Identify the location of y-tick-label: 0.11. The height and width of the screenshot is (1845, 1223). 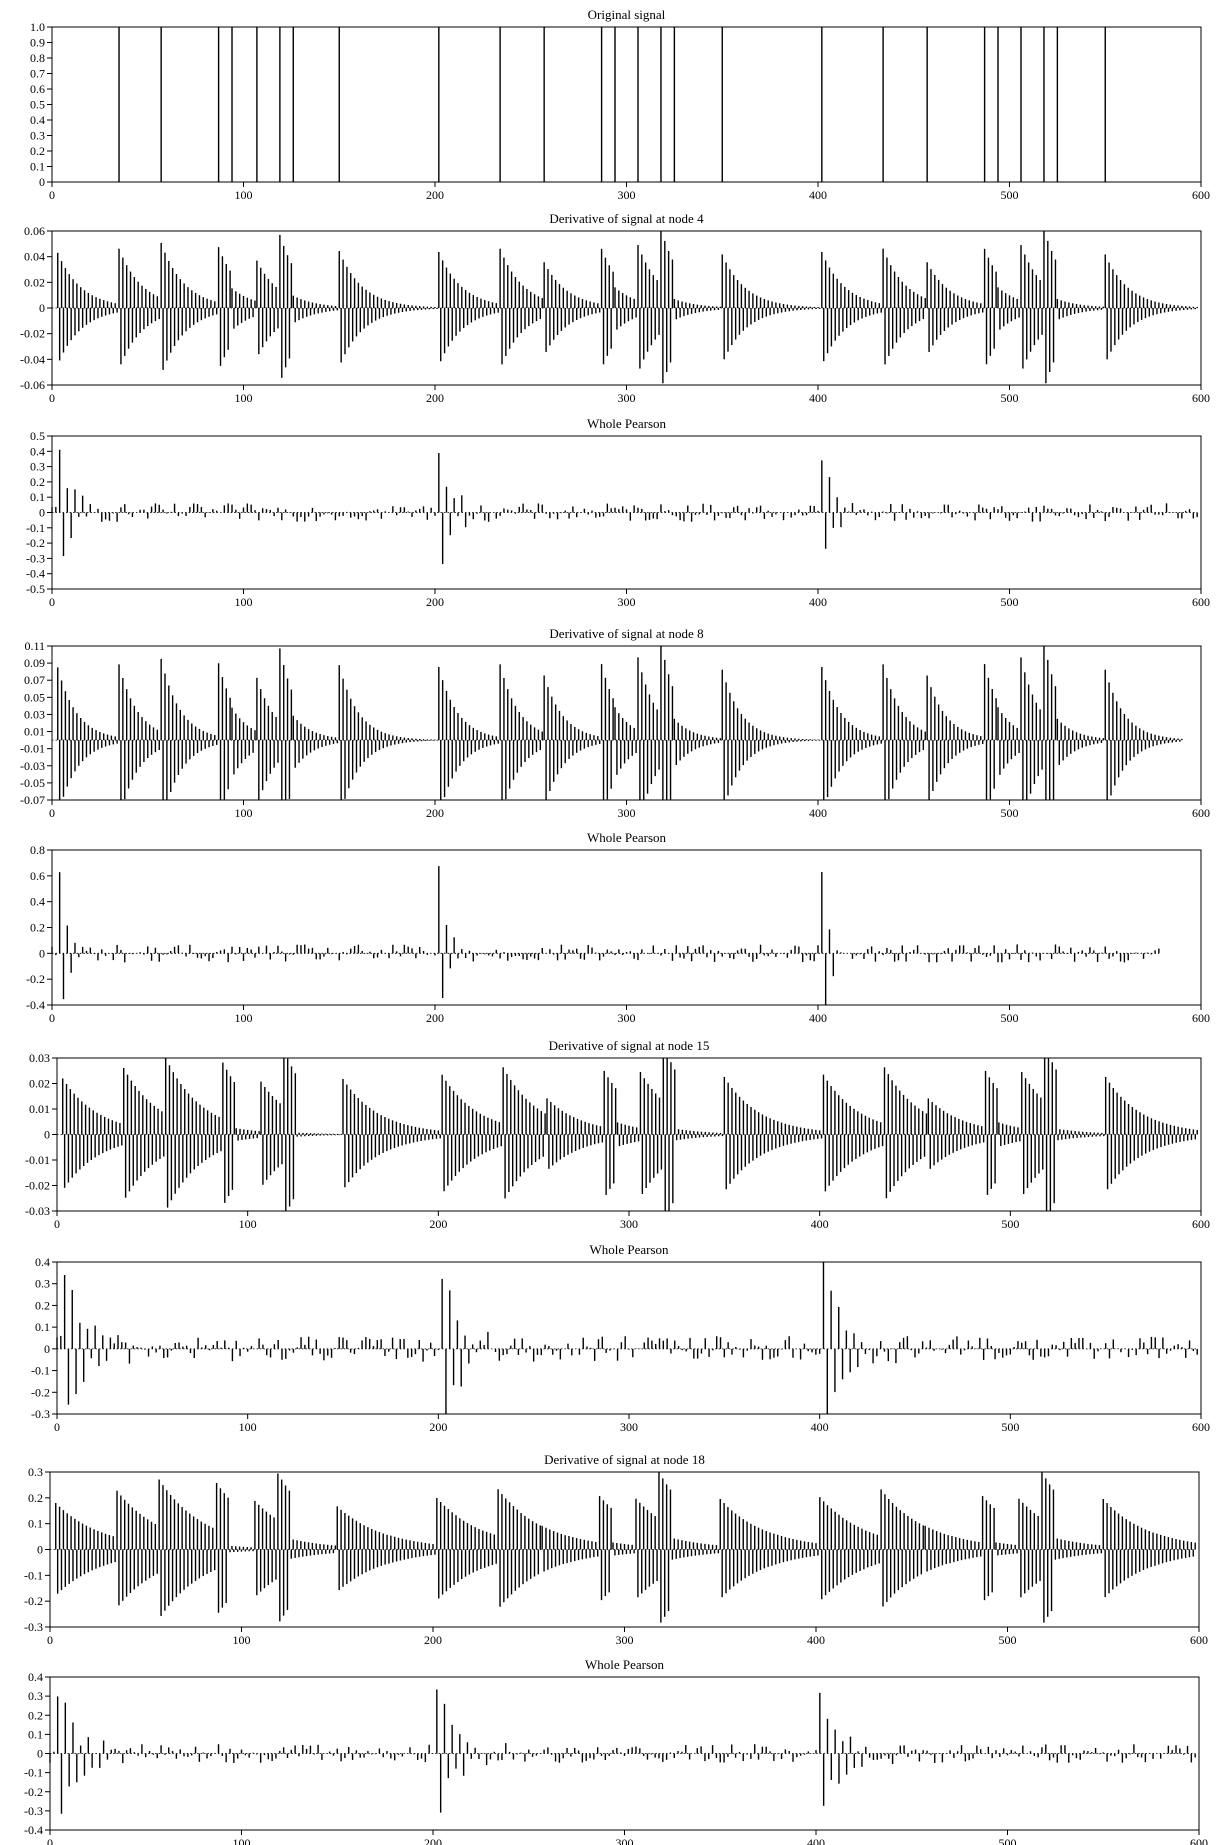
(34, 646).